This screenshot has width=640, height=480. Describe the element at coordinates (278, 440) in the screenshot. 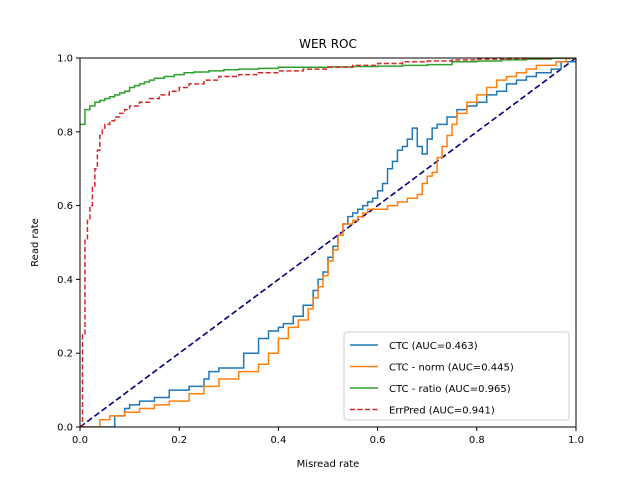

I see `x-tick-label: 0.4` at that location.